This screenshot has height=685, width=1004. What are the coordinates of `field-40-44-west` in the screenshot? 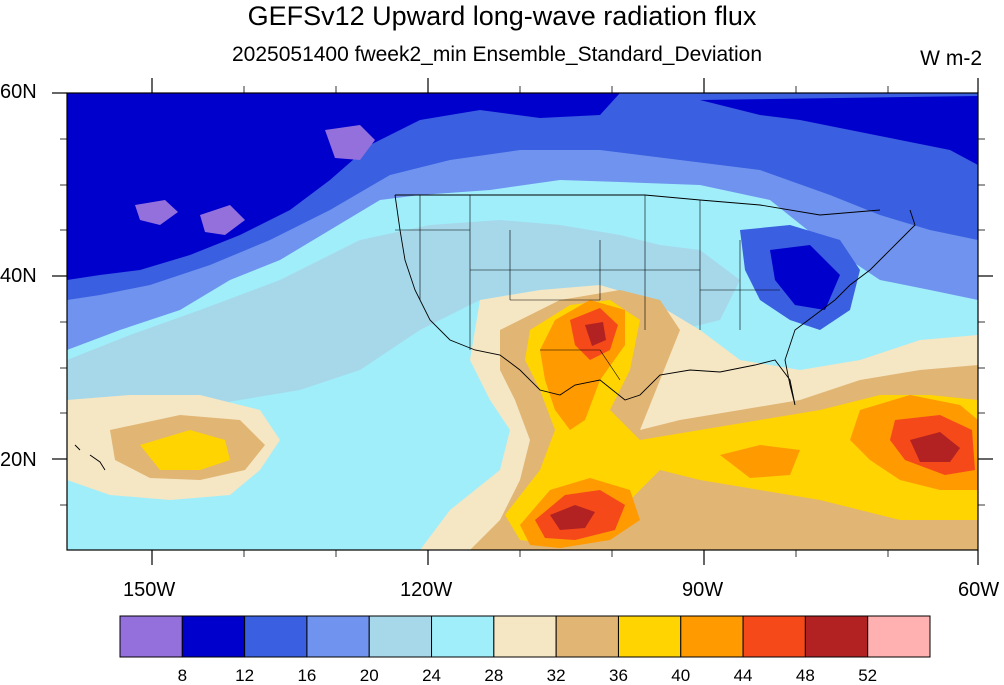 It's located at (185, 450).